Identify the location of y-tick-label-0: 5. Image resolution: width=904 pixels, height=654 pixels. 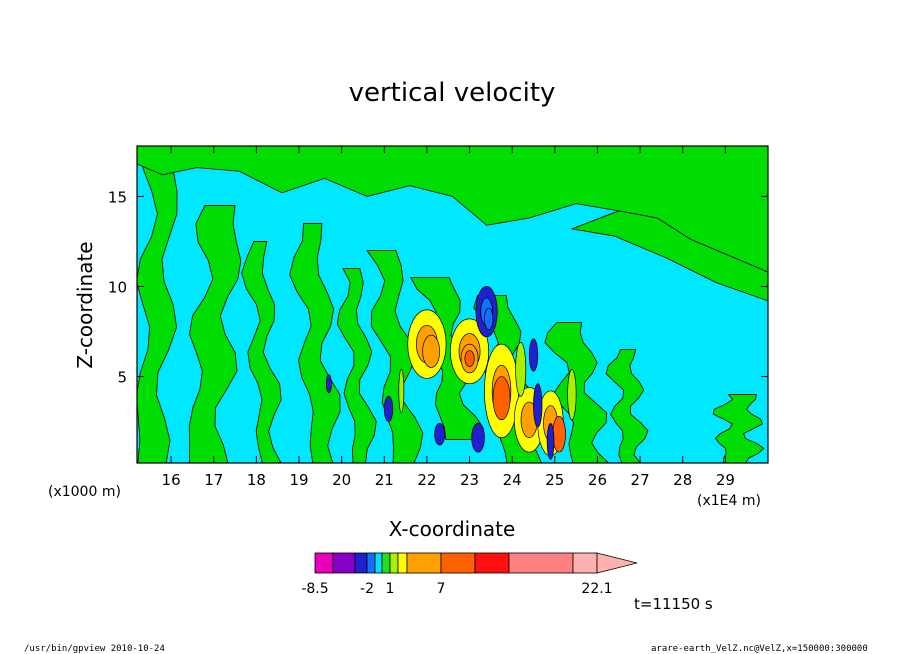
(122, 378).